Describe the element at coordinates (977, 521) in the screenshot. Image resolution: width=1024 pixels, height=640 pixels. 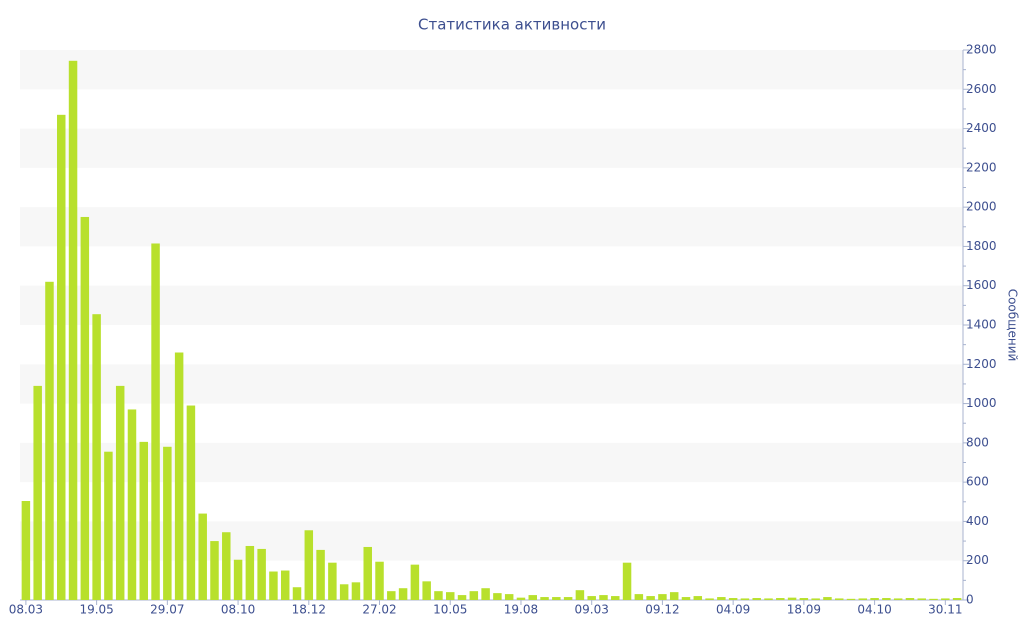
I see `y-tick-label: 400` at that location.